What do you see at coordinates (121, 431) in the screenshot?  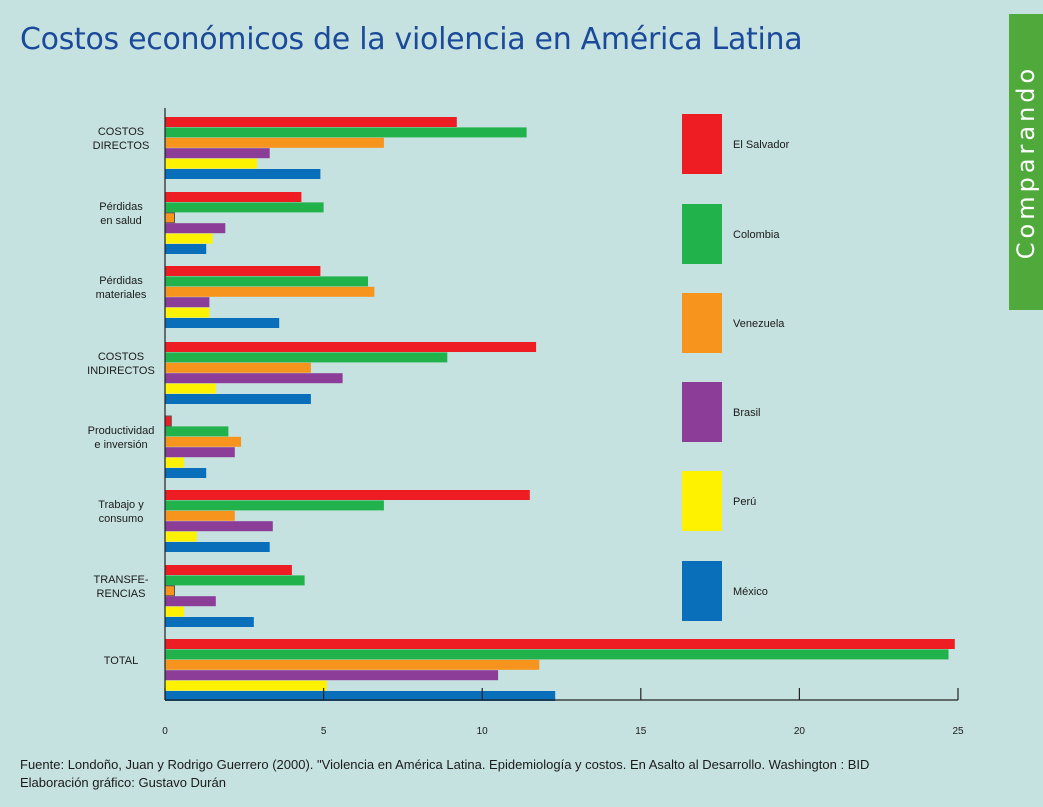 I see `category-label-line: Productividad` at bounding box center [121, 431].